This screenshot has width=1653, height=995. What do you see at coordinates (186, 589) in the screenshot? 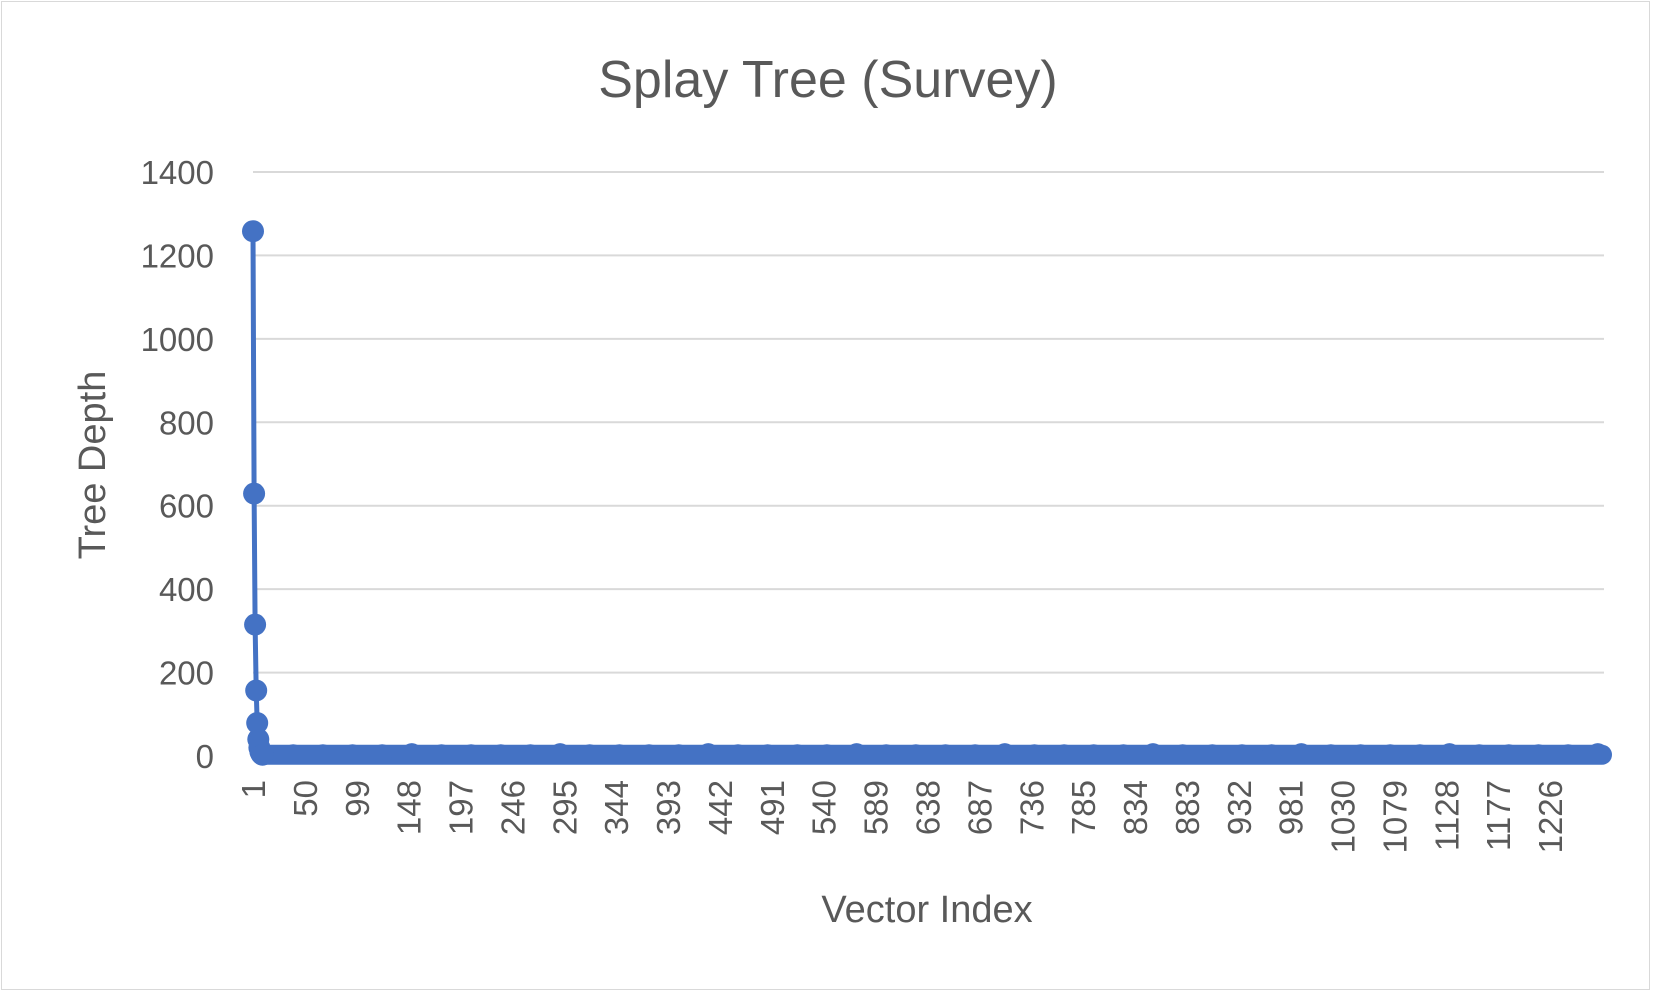
I see `y-tick-label: 400` at bounding box center [186, 589].